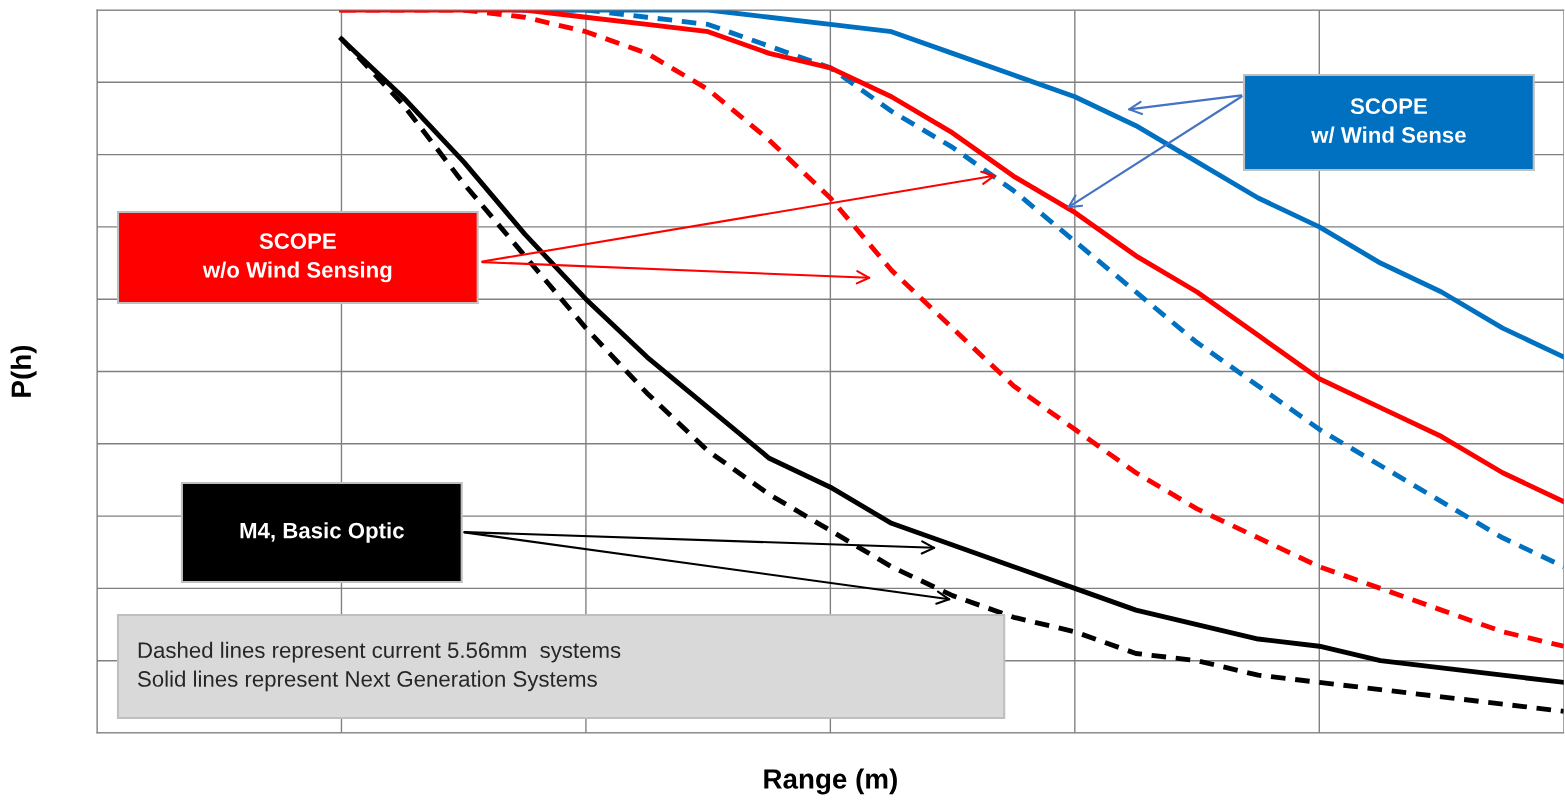 This screenshot has width=1565, height=808. I want to click on y-axis-title: P(h), so click(23, 371).